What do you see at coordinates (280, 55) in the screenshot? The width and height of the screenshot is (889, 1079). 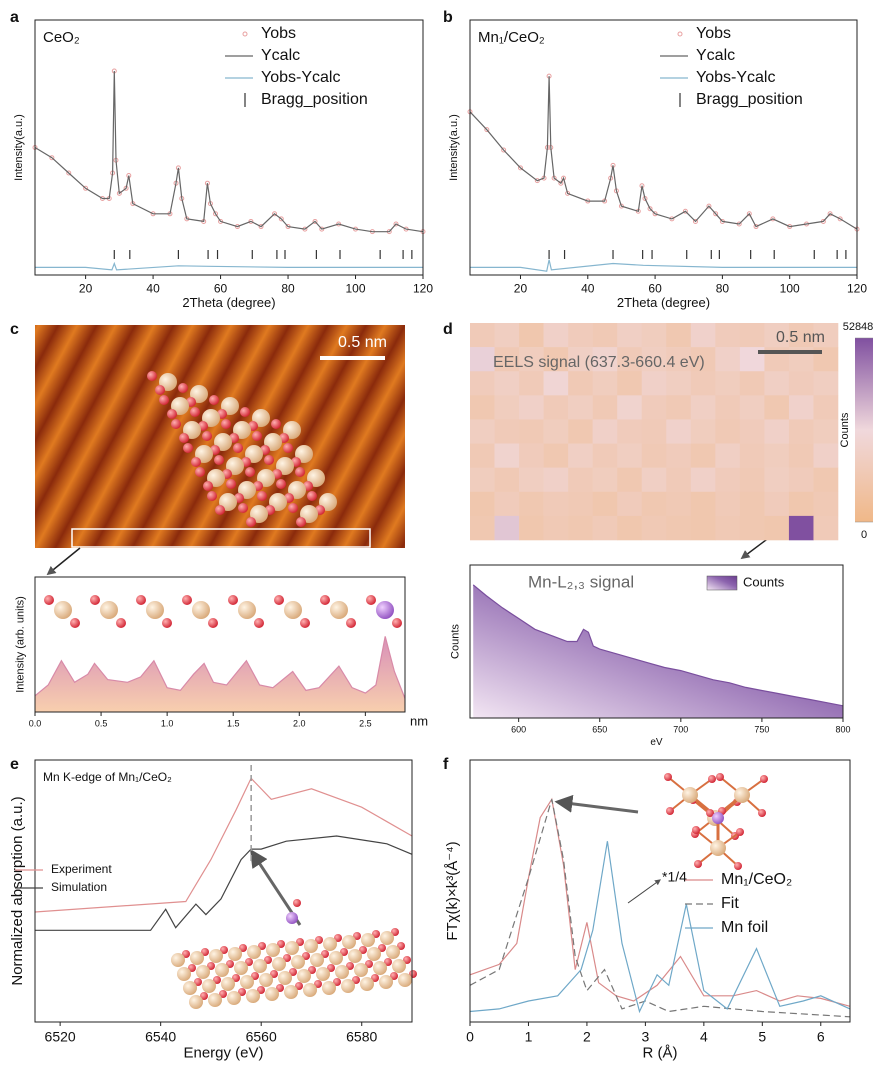 I see `legend-label: Ycalc` at bounding box center [280, 55].